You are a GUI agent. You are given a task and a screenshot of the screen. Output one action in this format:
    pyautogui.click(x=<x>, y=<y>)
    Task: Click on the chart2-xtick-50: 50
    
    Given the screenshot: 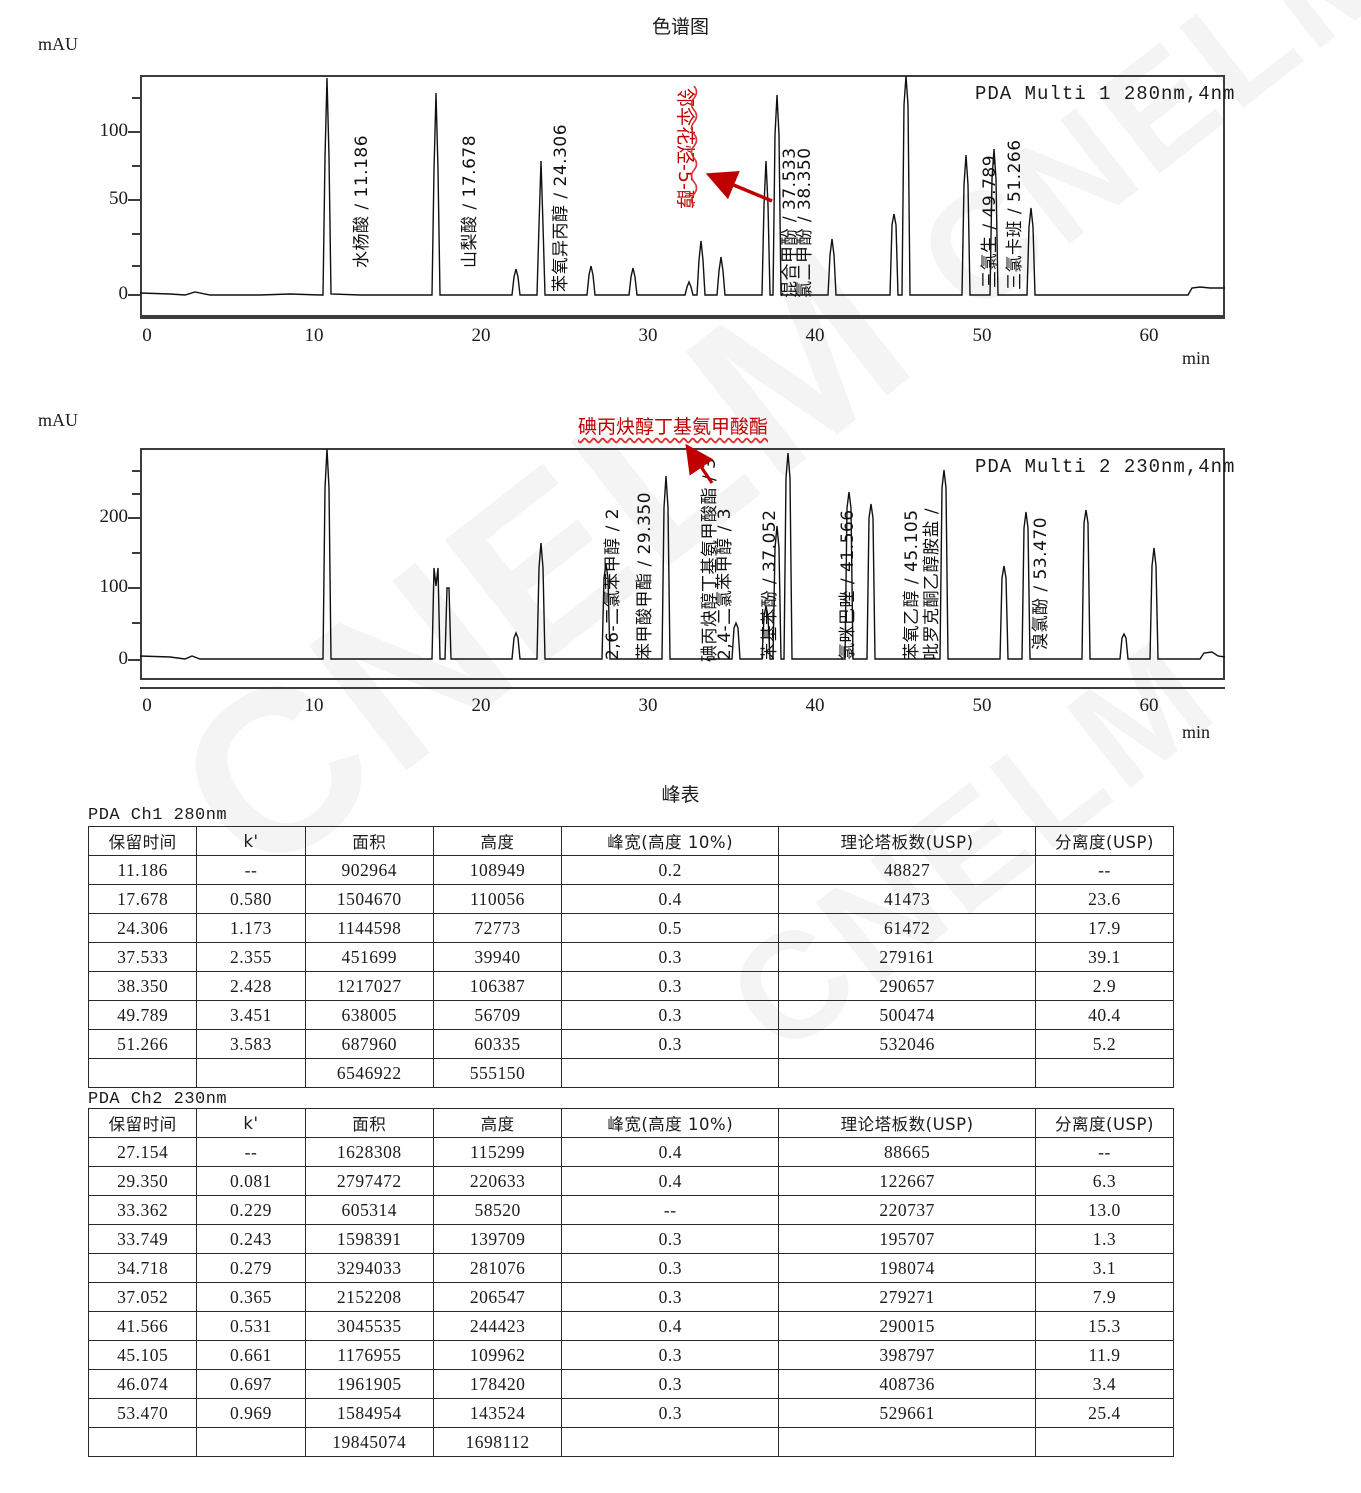 What is the action you would take?
    pyautogui.click(x=982, y=705)
    